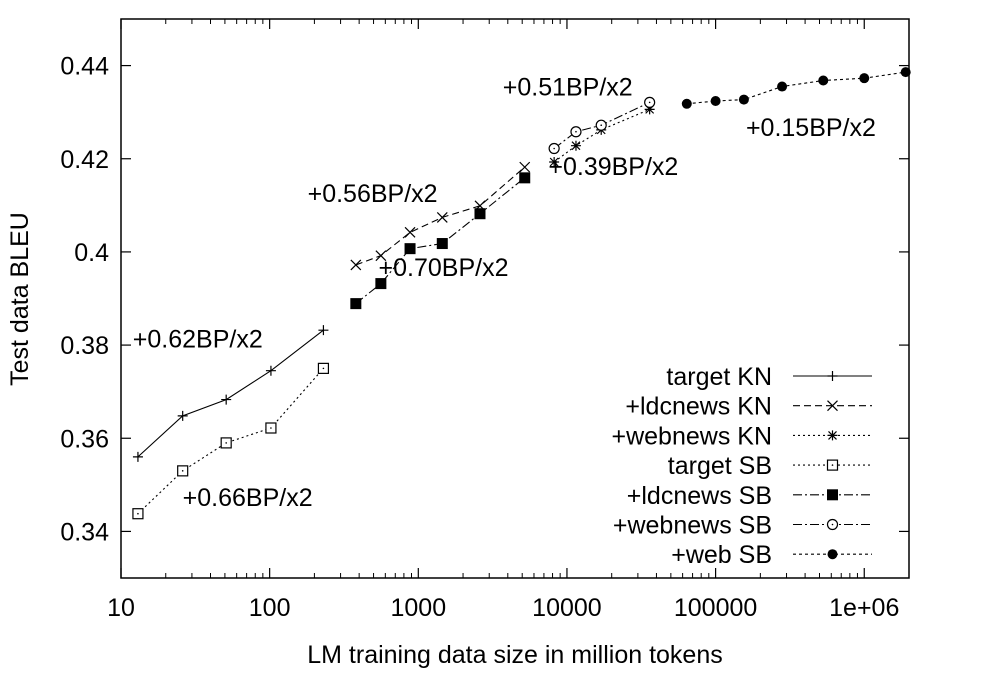  Describe the element at coordinates (864, 608) in the screenshot. I see `x-tick-label: 1e+06` at that location.